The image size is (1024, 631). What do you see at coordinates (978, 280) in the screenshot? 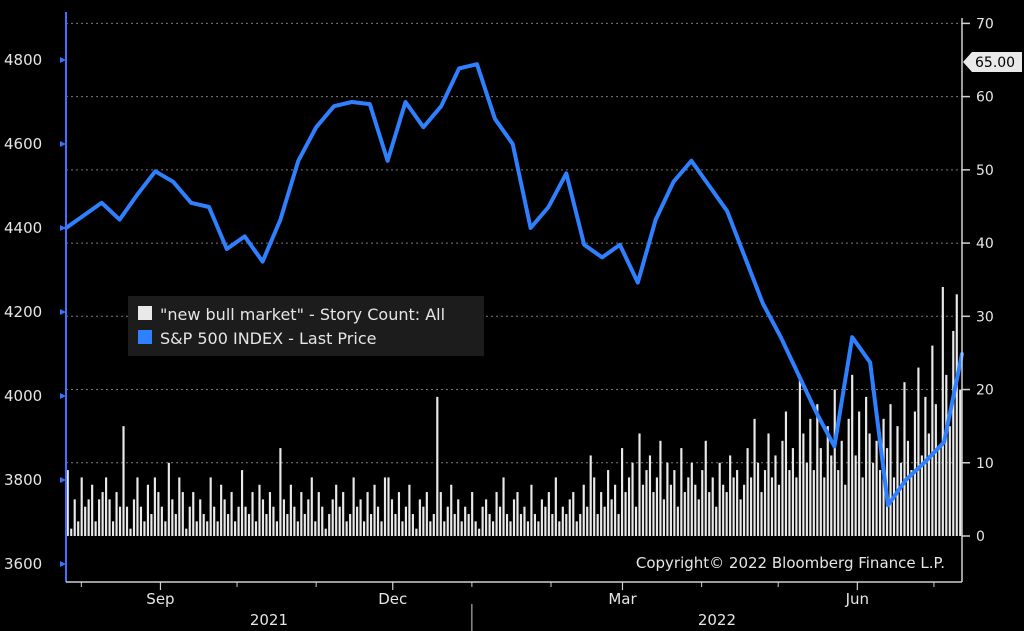
I see `right-axis-ticks: 0 10 20 30 40 50 60 70` at bounding box center [978, 280].